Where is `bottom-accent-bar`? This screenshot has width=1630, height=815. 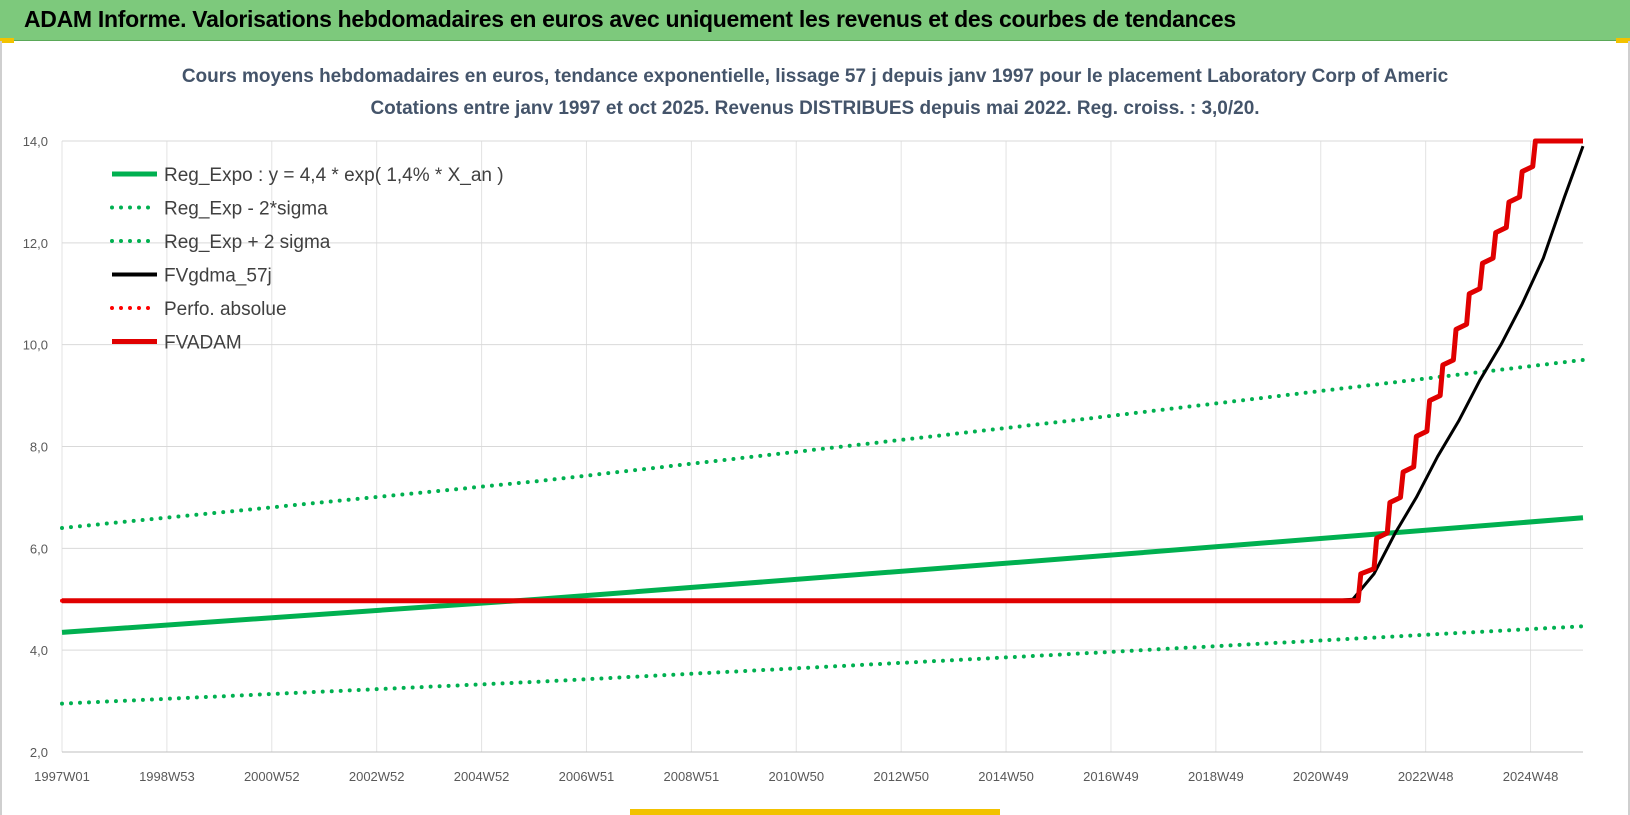 bottom-accent-bar is located at coordinates (815, 812).